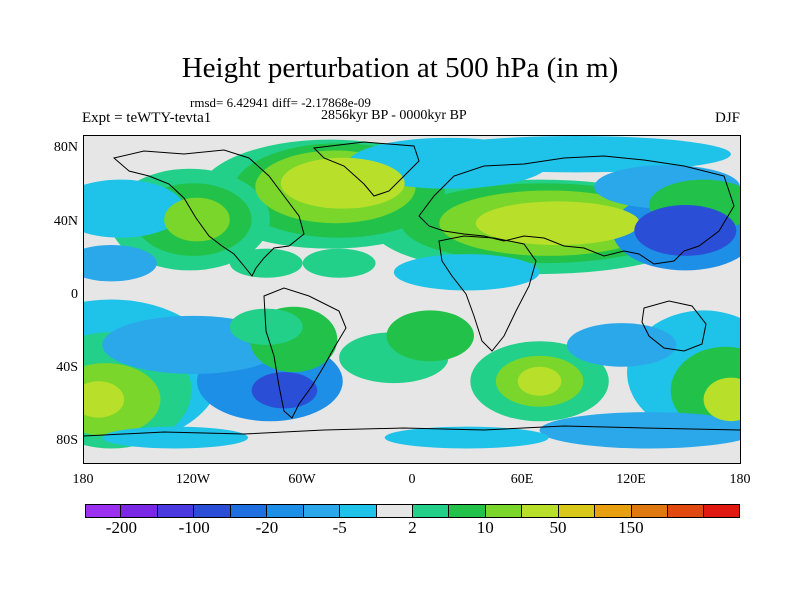  What do you see at coordinates (339, 527) in the screenshot?
I see `colorbar-label: -5` at bounding box center [339, 527].